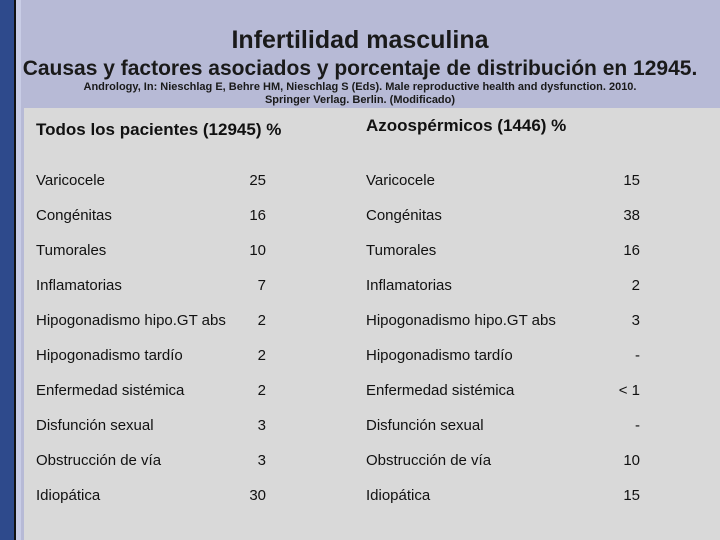 The width and height of the screenshot is (720, 540). I want to click on row-label-azoo: Congénitas, so click(404, 215).